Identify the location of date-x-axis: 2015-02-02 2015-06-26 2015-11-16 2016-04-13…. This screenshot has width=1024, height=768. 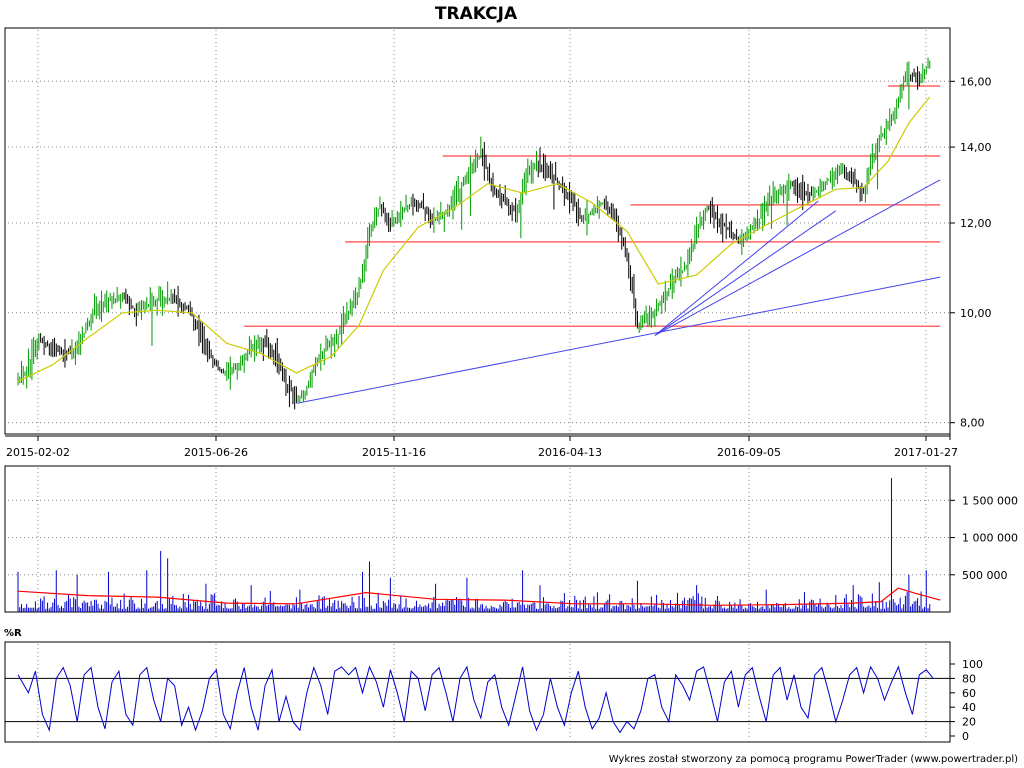
(481, 447).